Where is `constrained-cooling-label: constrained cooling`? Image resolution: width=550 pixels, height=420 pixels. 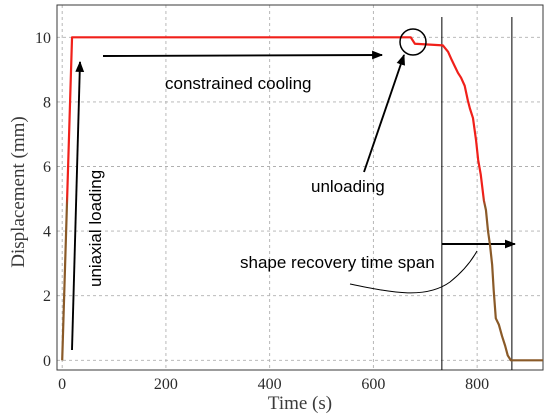 constrained-cooling-label: constrained cooling is located at coordinates (238, 83).